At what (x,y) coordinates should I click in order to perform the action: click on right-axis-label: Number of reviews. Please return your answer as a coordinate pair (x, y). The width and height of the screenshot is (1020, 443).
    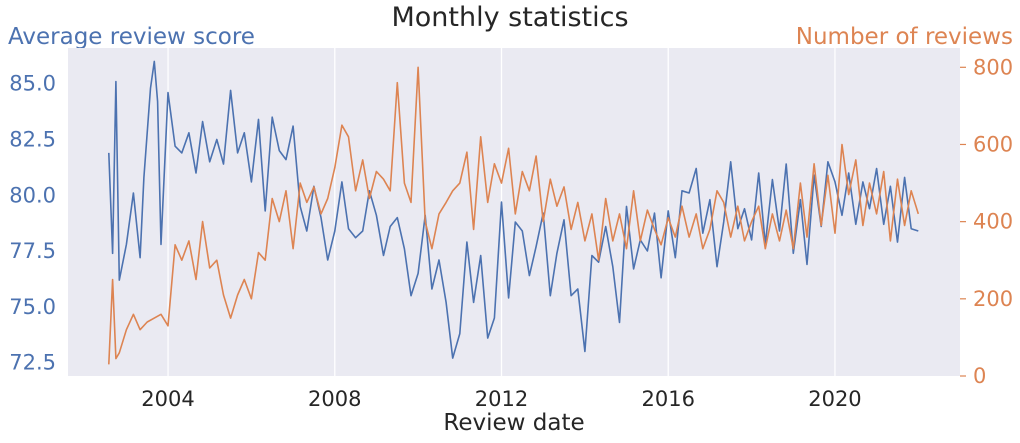
    Looking at the image, I should click on (904, 37).